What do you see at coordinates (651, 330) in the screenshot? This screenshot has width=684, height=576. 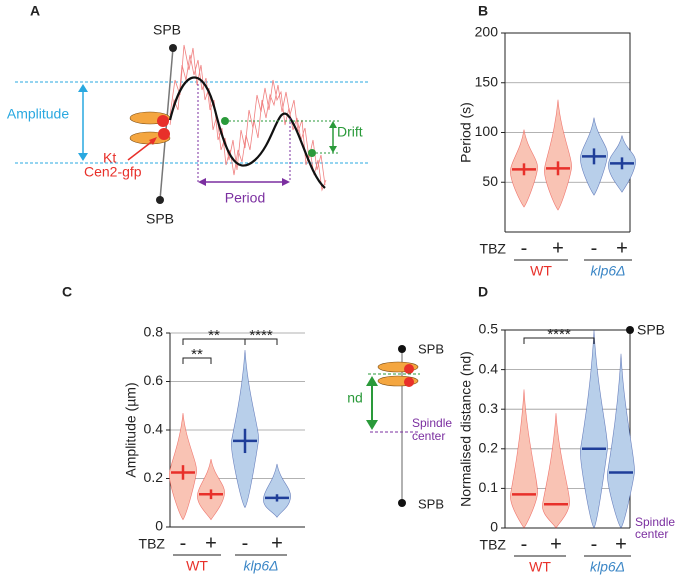 I see `top-label: SPB` at bounding box center [651, 330].